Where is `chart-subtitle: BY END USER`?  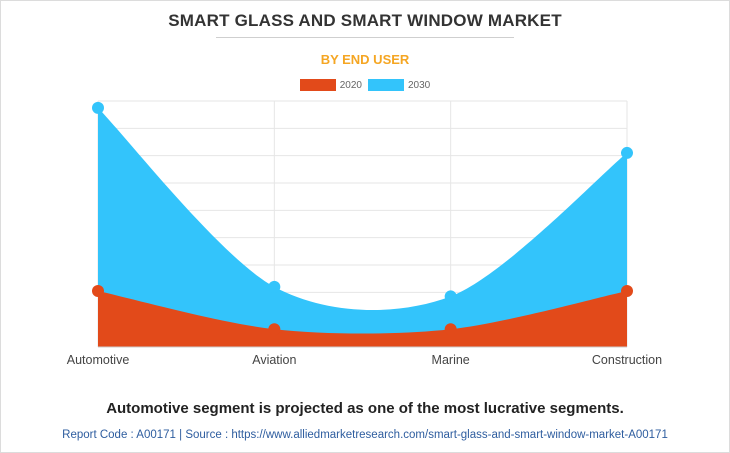
chart-subtitle: BY END USER is located at coordinates (365, 59).